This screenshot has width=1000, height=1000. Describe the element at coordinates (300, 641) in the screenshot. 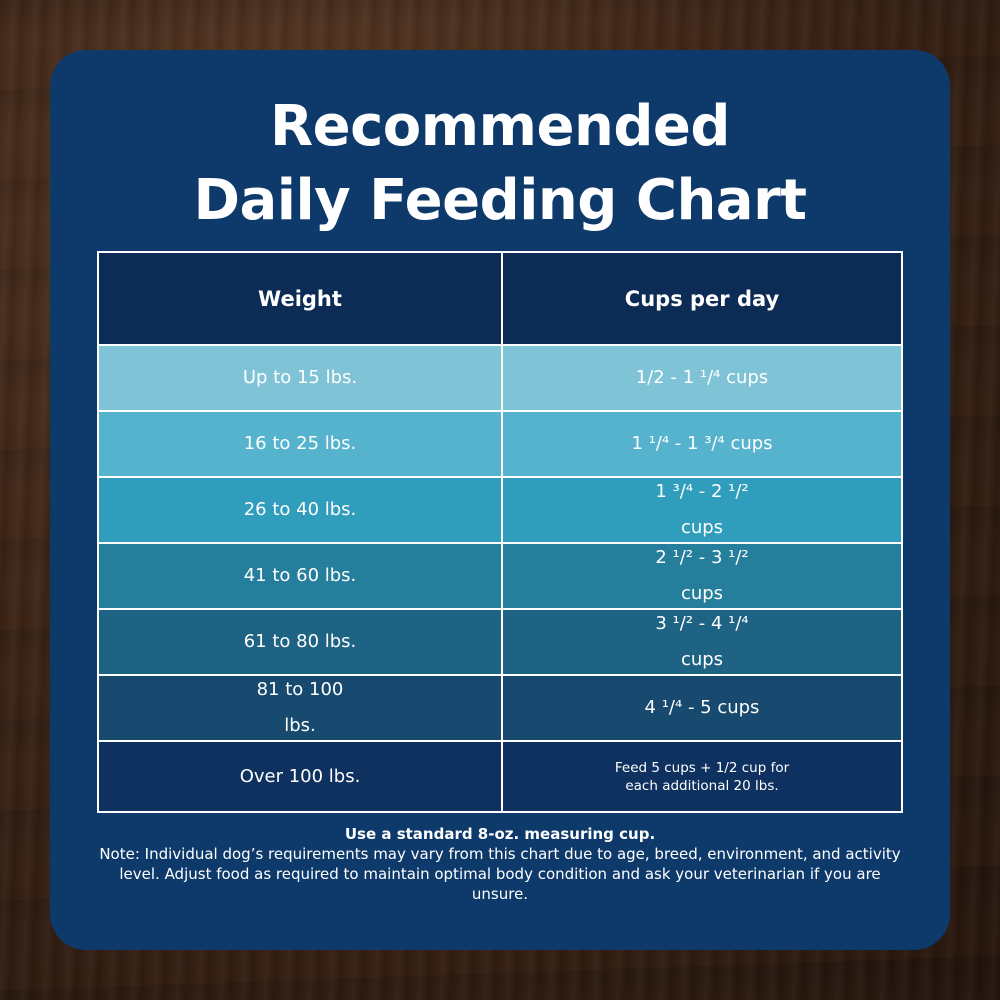

I see `weight-cell: 61 to 80 lbs.` at that location.